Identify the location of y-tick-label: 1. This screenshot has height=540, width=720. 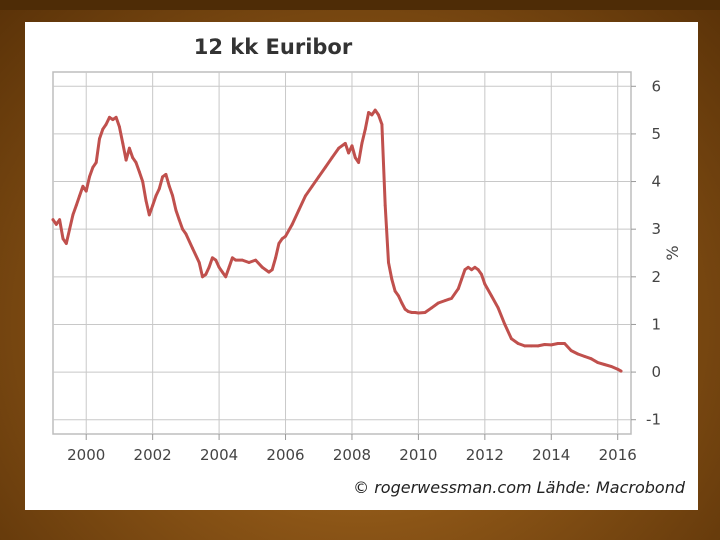
(656, 324).